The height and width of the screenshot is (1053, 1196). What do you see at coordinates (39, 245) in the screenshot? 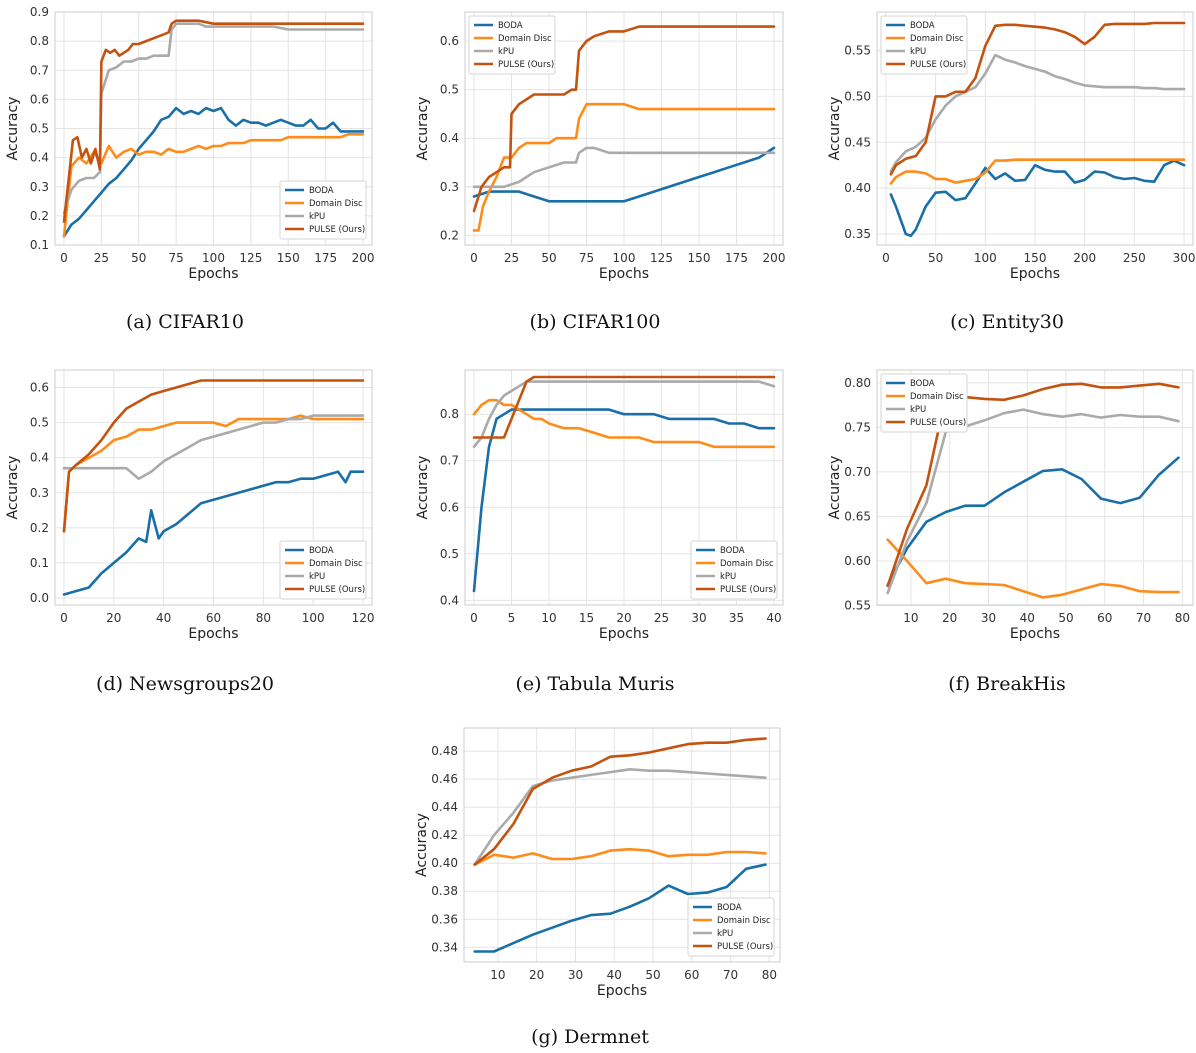
I see `y-tick-label: 0.1` at bounding box center [39, 245].